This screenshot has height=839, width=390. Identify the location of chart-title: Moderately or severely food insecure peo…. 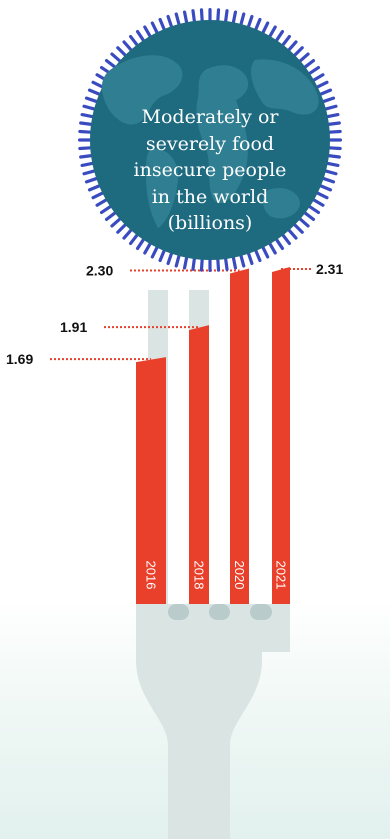
(210, 170).